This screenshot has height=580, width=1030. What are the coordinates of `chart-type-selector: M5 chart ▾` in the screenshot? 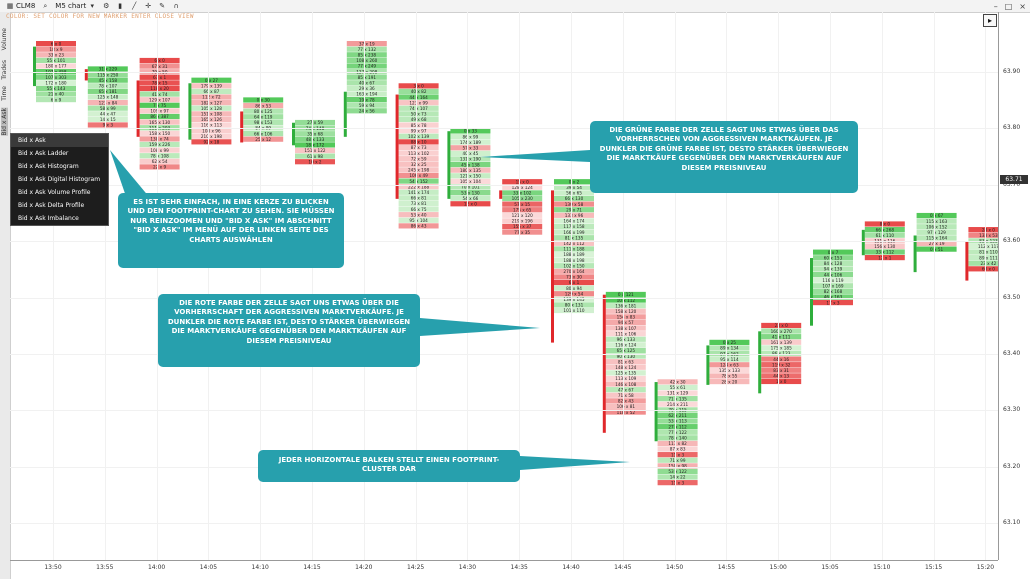 It's located at (75, 6).